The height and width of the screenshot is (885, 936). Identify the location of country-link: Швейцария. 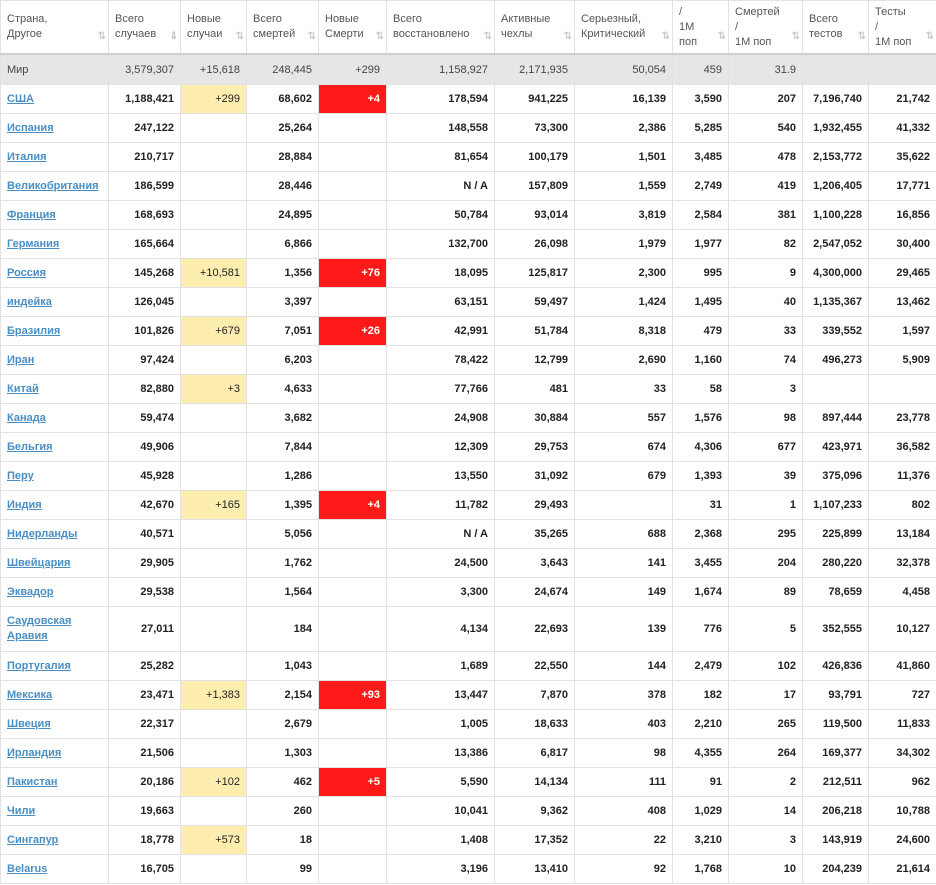
(39, 563).